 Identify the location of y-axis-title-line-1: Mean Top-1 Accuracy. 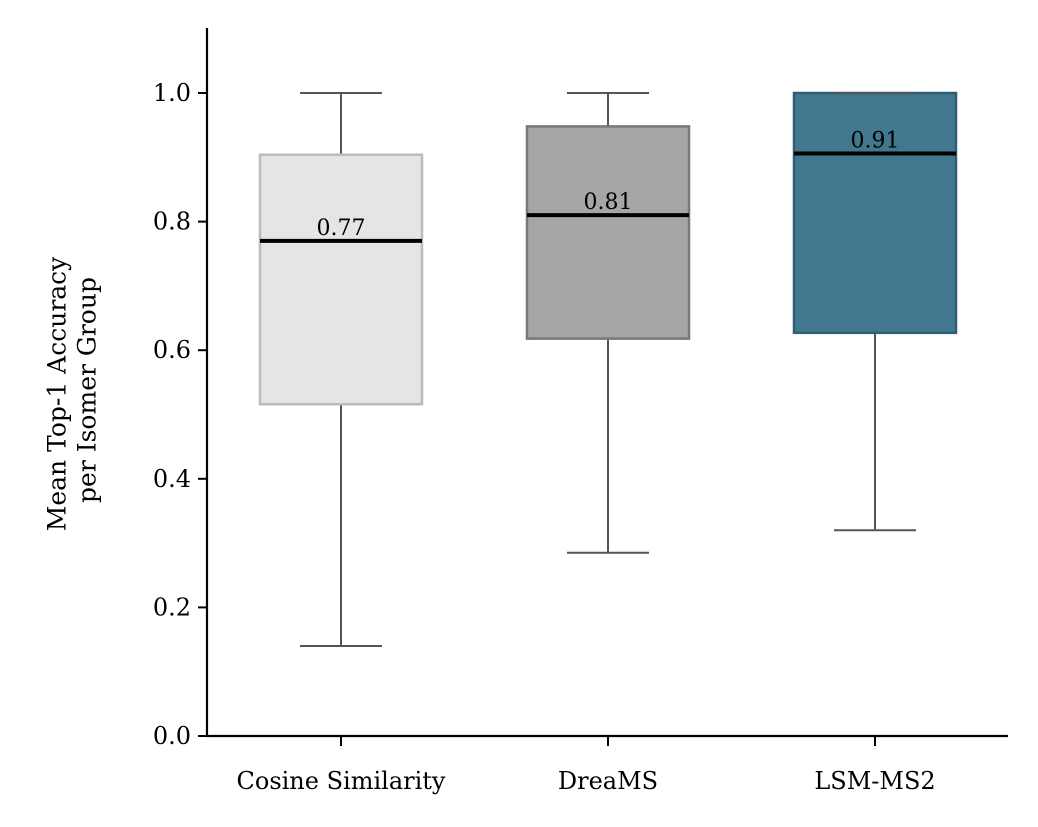
(57, 393).